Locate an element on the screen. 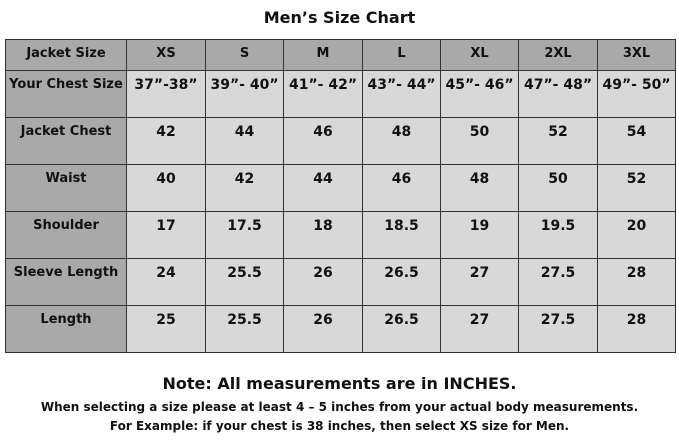 Image resolution: width=679 pixels, height=440 pixels. row-label: Length is located at coordinates (66, 329).